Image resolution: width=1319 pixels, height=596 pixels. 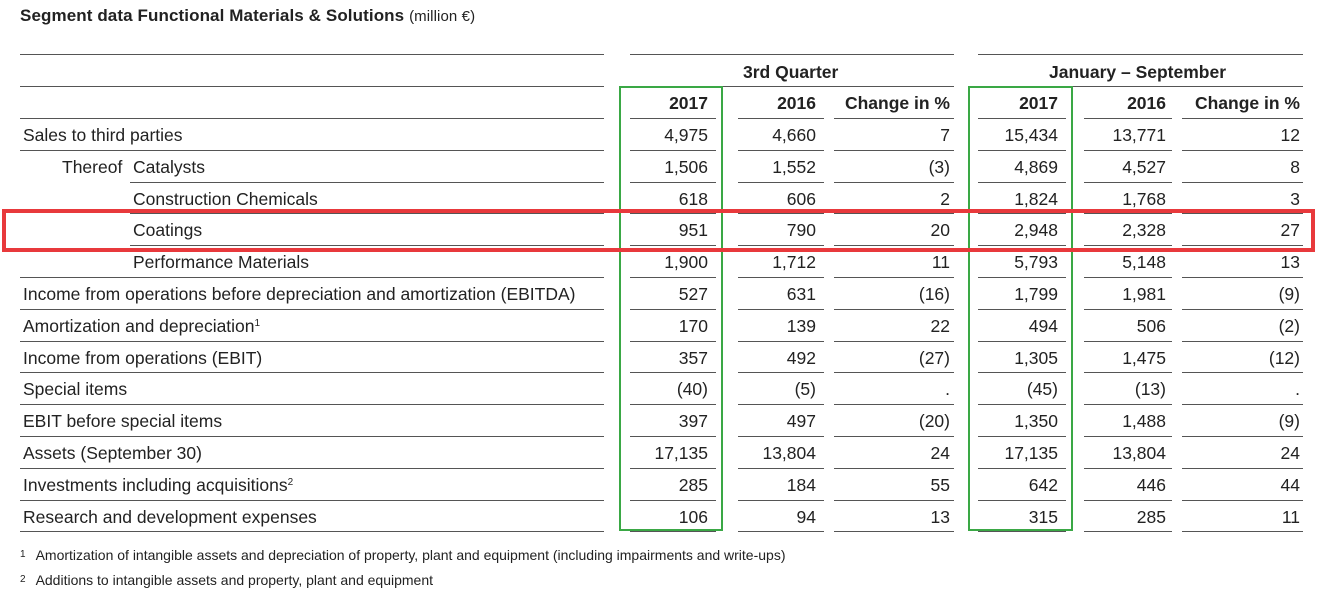 What do you see at coordinates (693, 199) in the screenshot?
I see `table-cell: 618` at bounding box center [693, 199].